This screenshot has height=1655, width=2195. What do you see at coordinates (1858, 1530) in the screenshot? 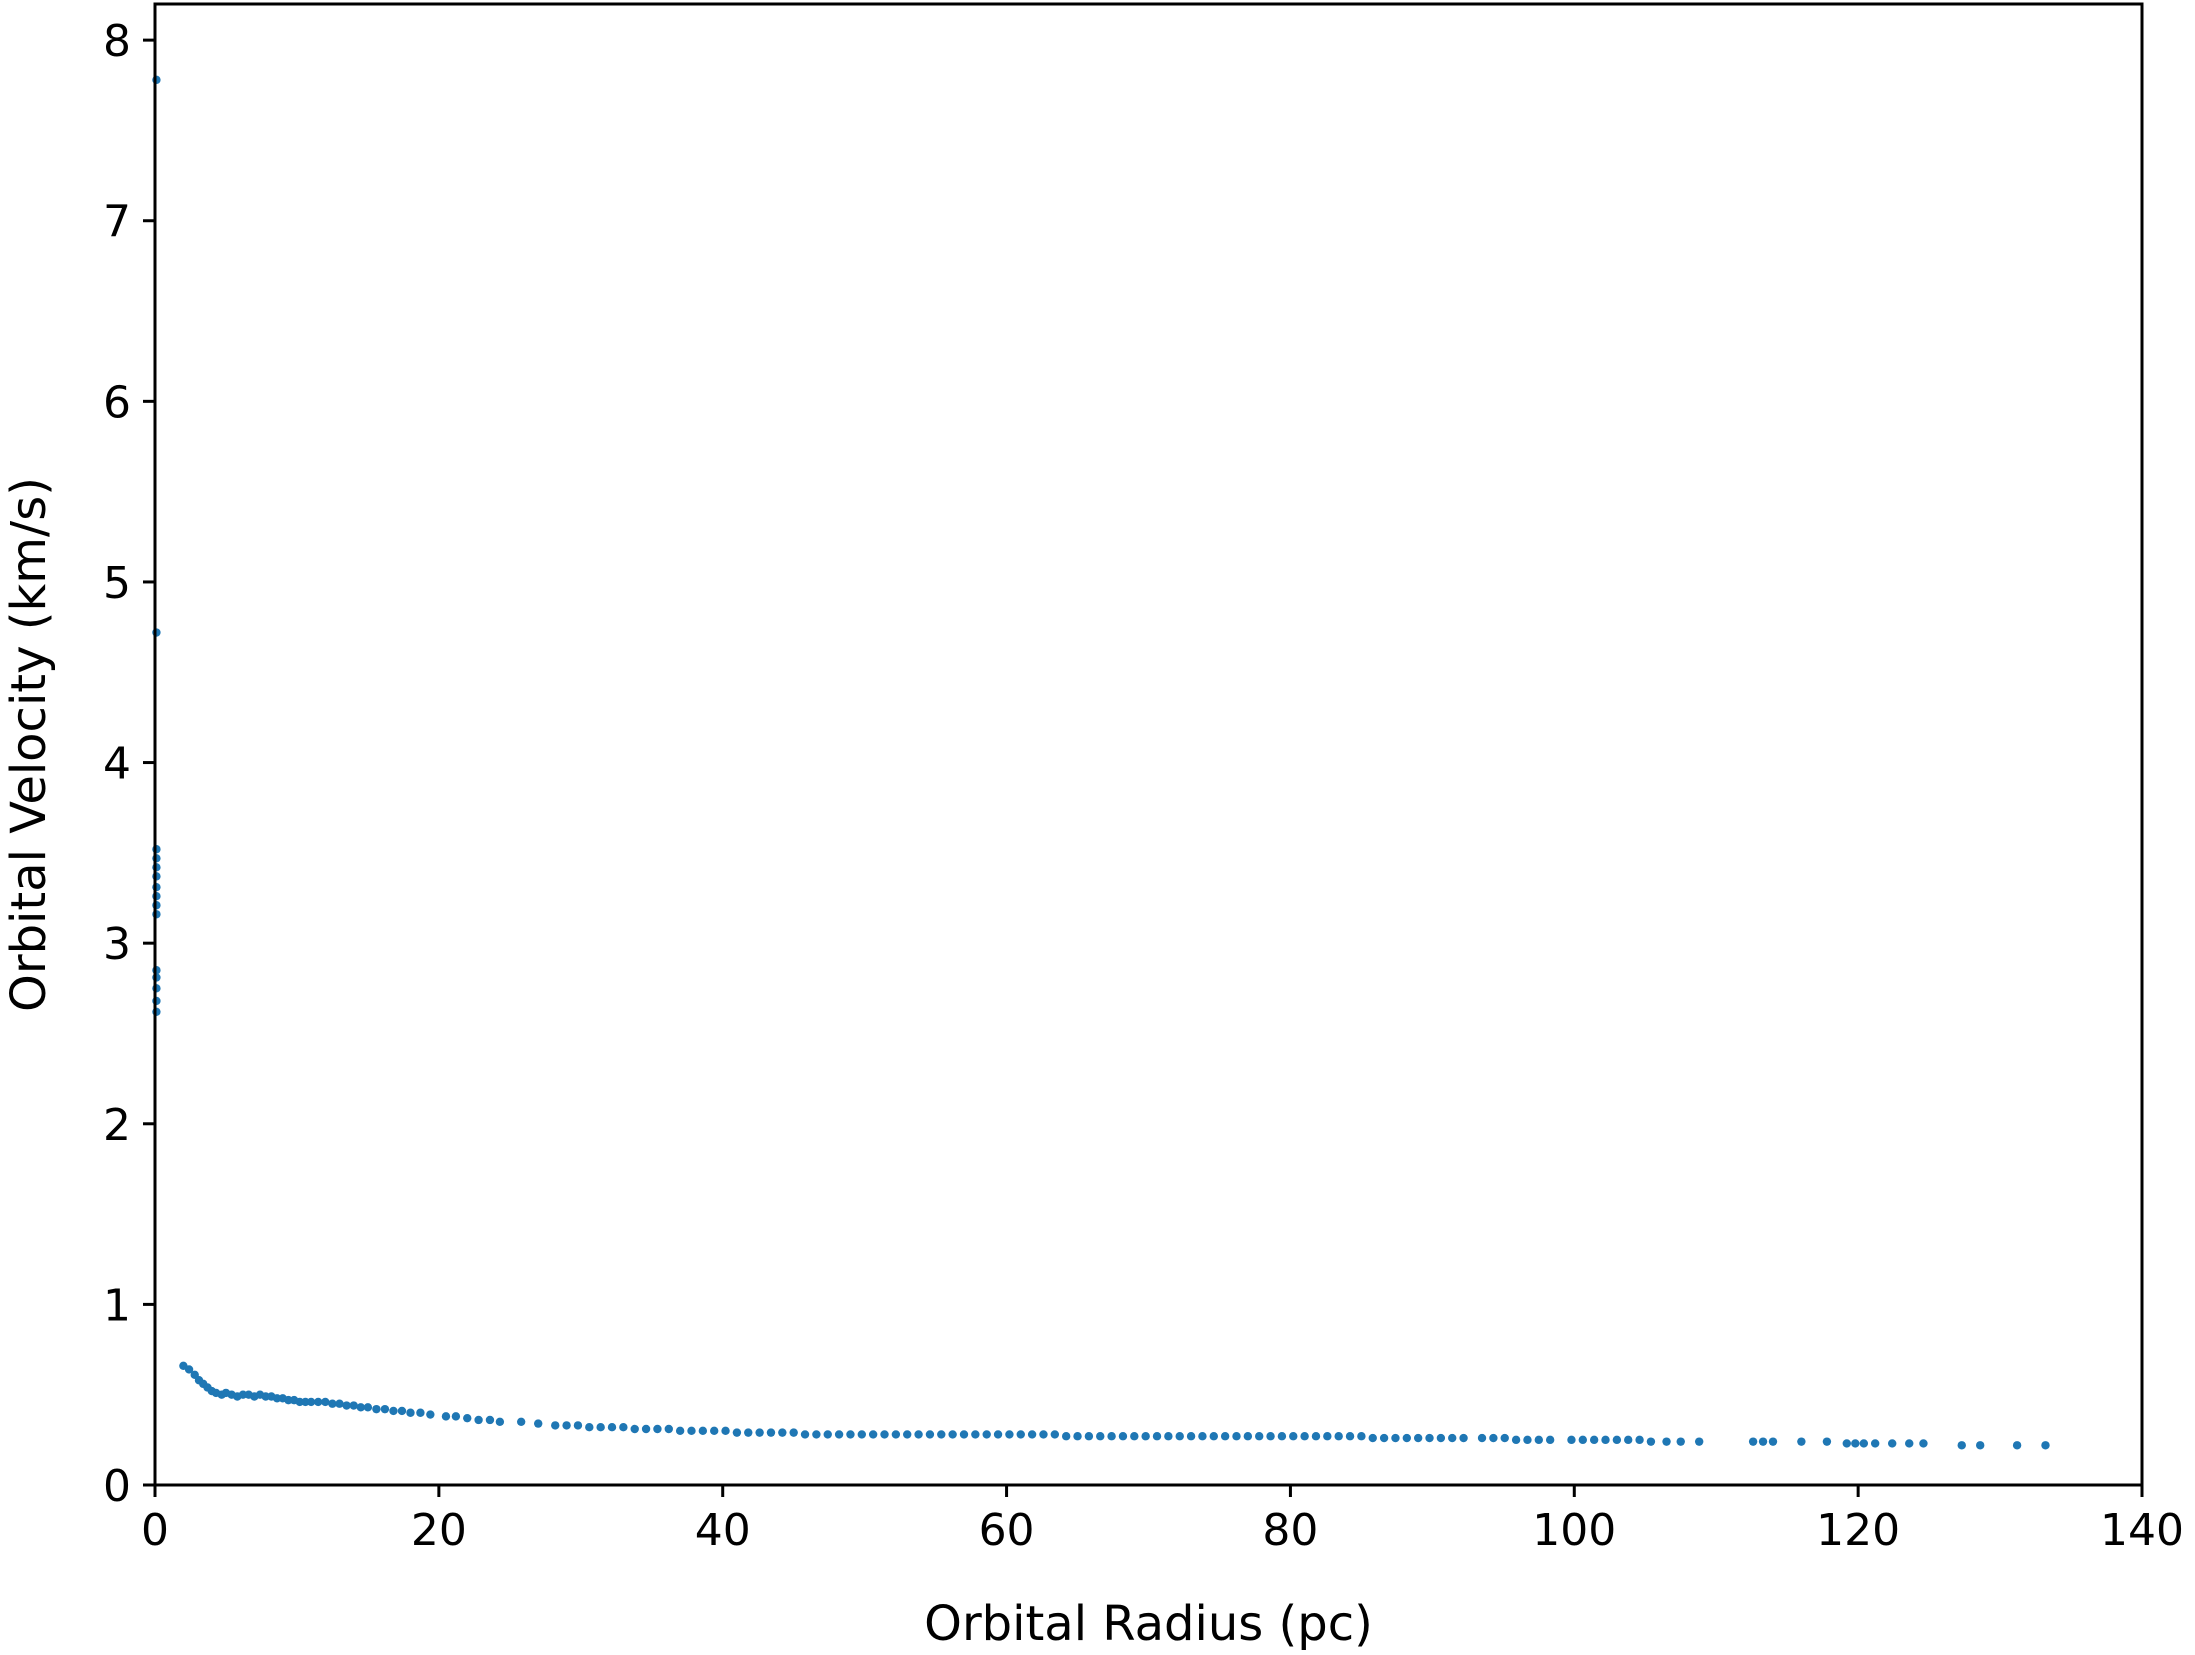
I see `x-tick-label: 120` at bounding box center [1858, 1530].